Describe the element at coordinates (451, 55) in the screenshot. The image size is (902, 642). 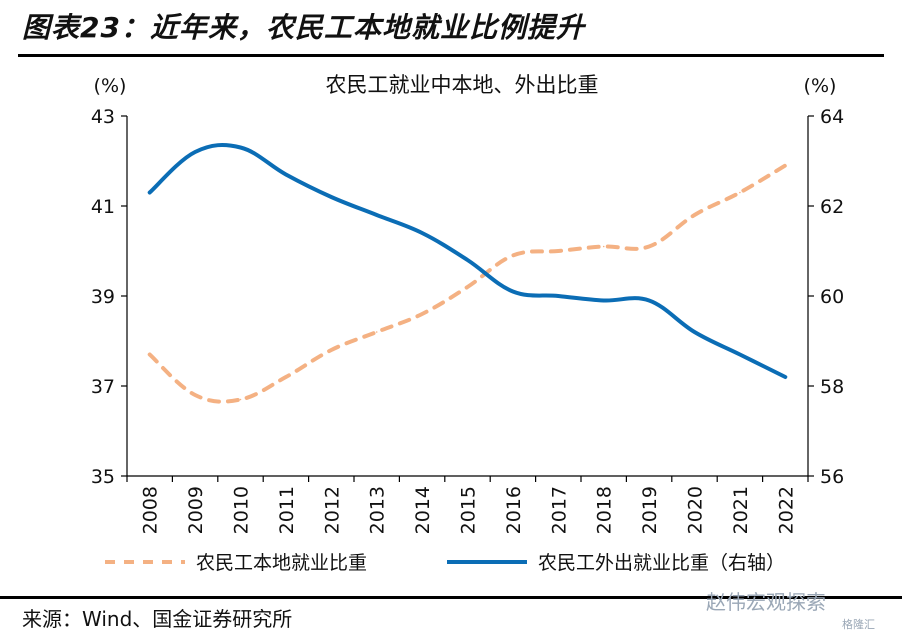
I see `title-rule` at that location.